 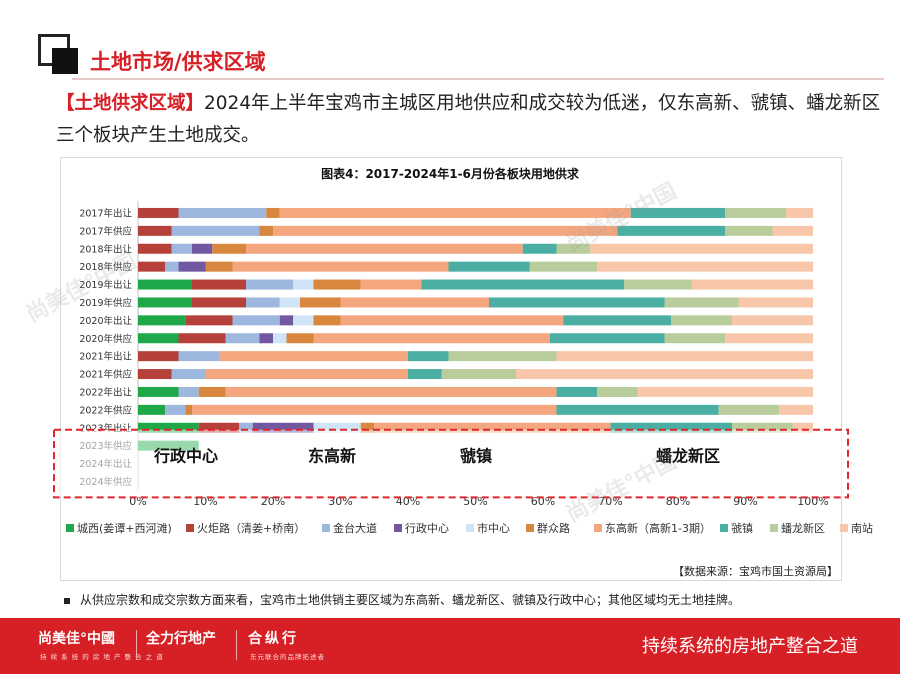 What do you see at coordinates (803, 528) in the screenshot?
I see `legend-entry: 蟠龙新区` at bounding box center [803, 528].